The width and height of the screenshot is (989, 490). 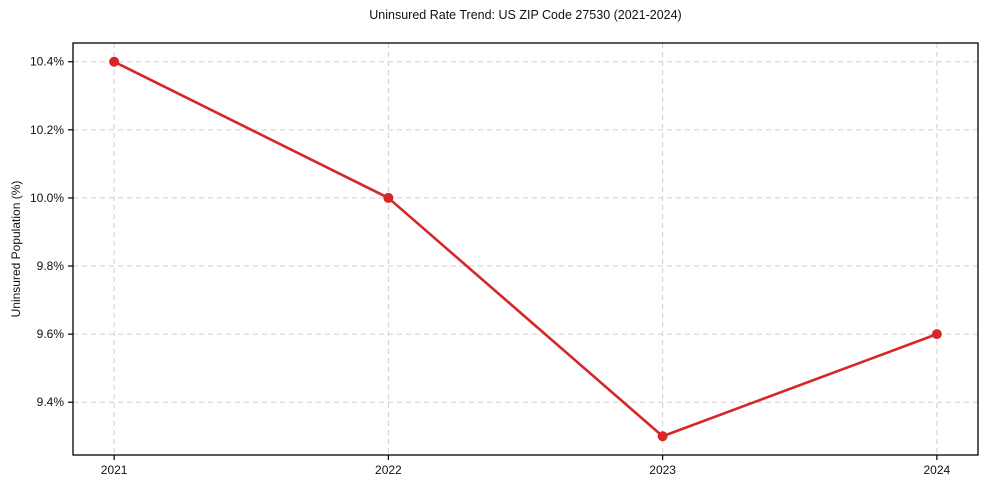 What do you see at coordinates (51, 266) in the screenshot?
I see `y-tick-label: 9.8%` at bounding box center [51, 266].